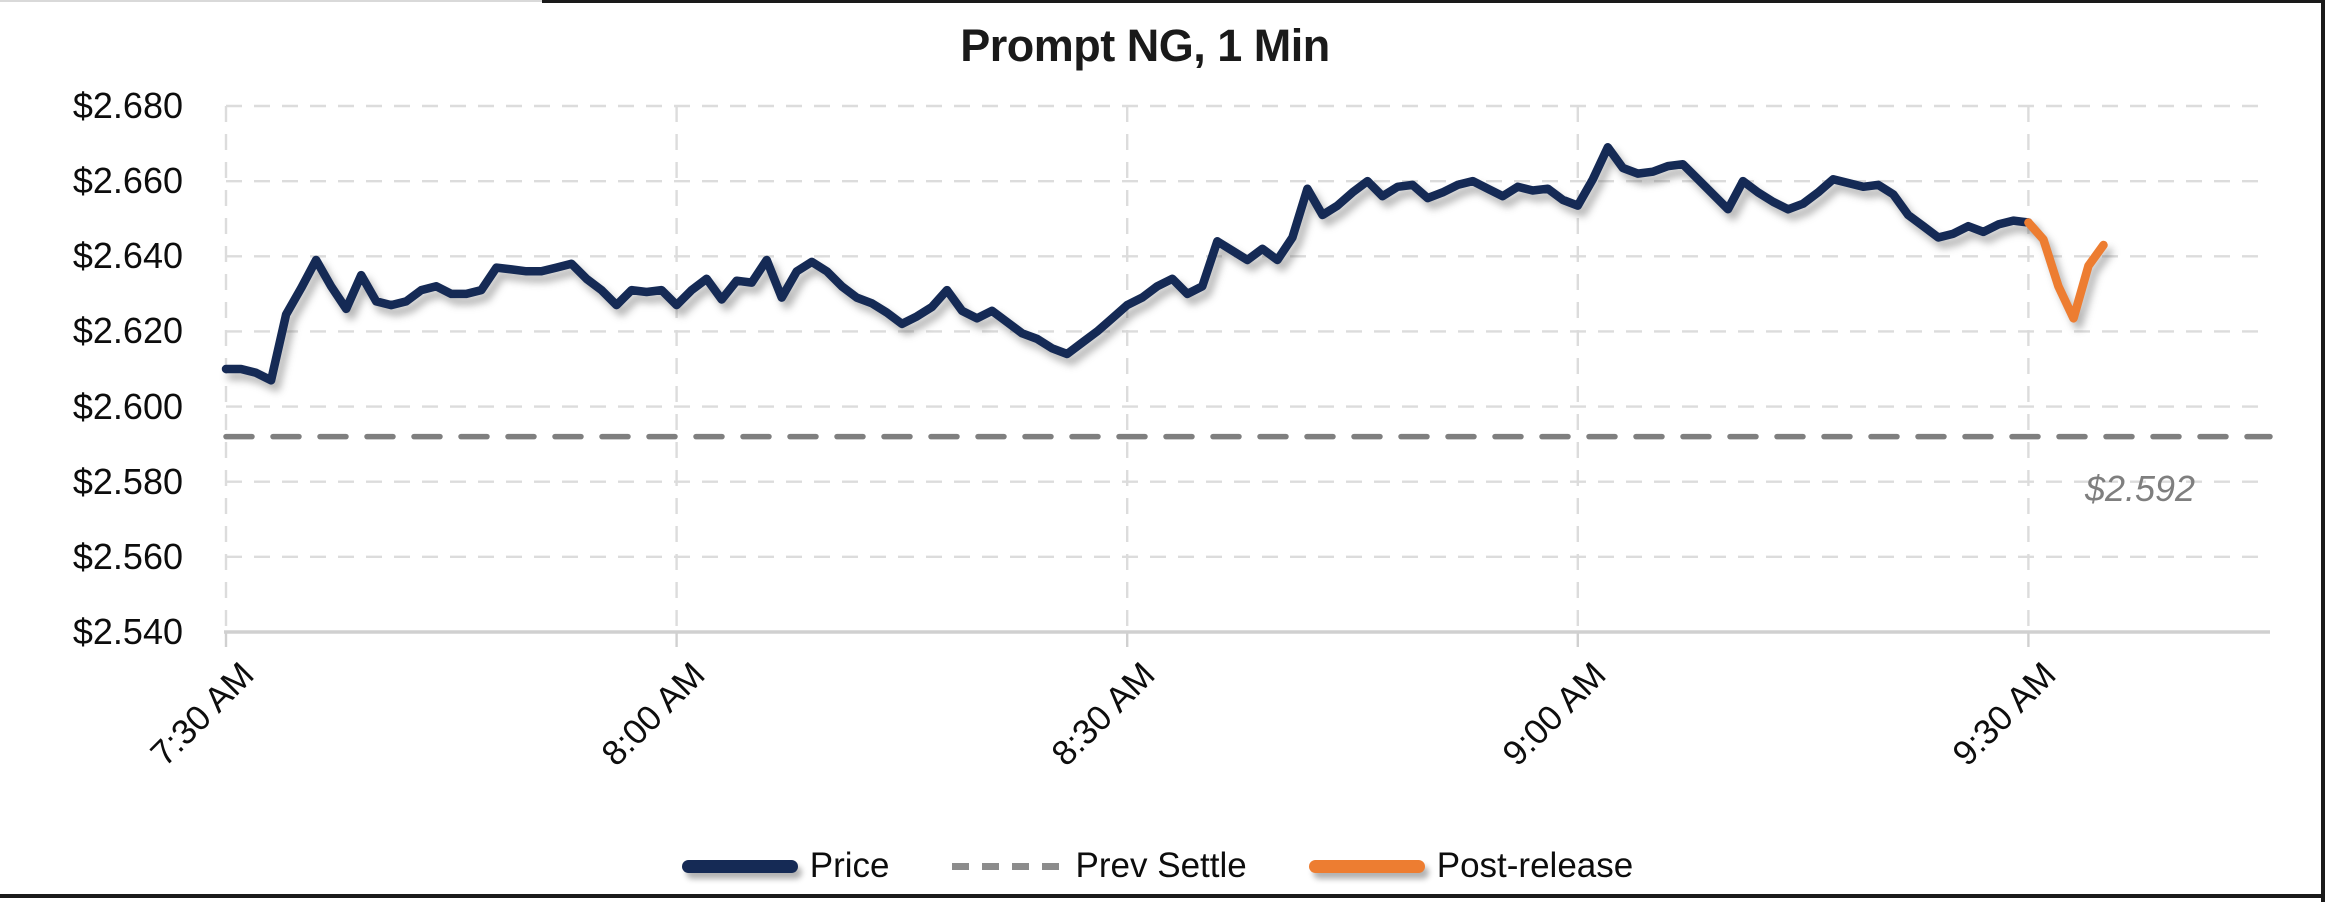 The image size is (2325, 902). What do you see at coordinates (127, 181) in the screenshot?
I see `y-axis-label: $2.660` at bounding box center [127, 181].